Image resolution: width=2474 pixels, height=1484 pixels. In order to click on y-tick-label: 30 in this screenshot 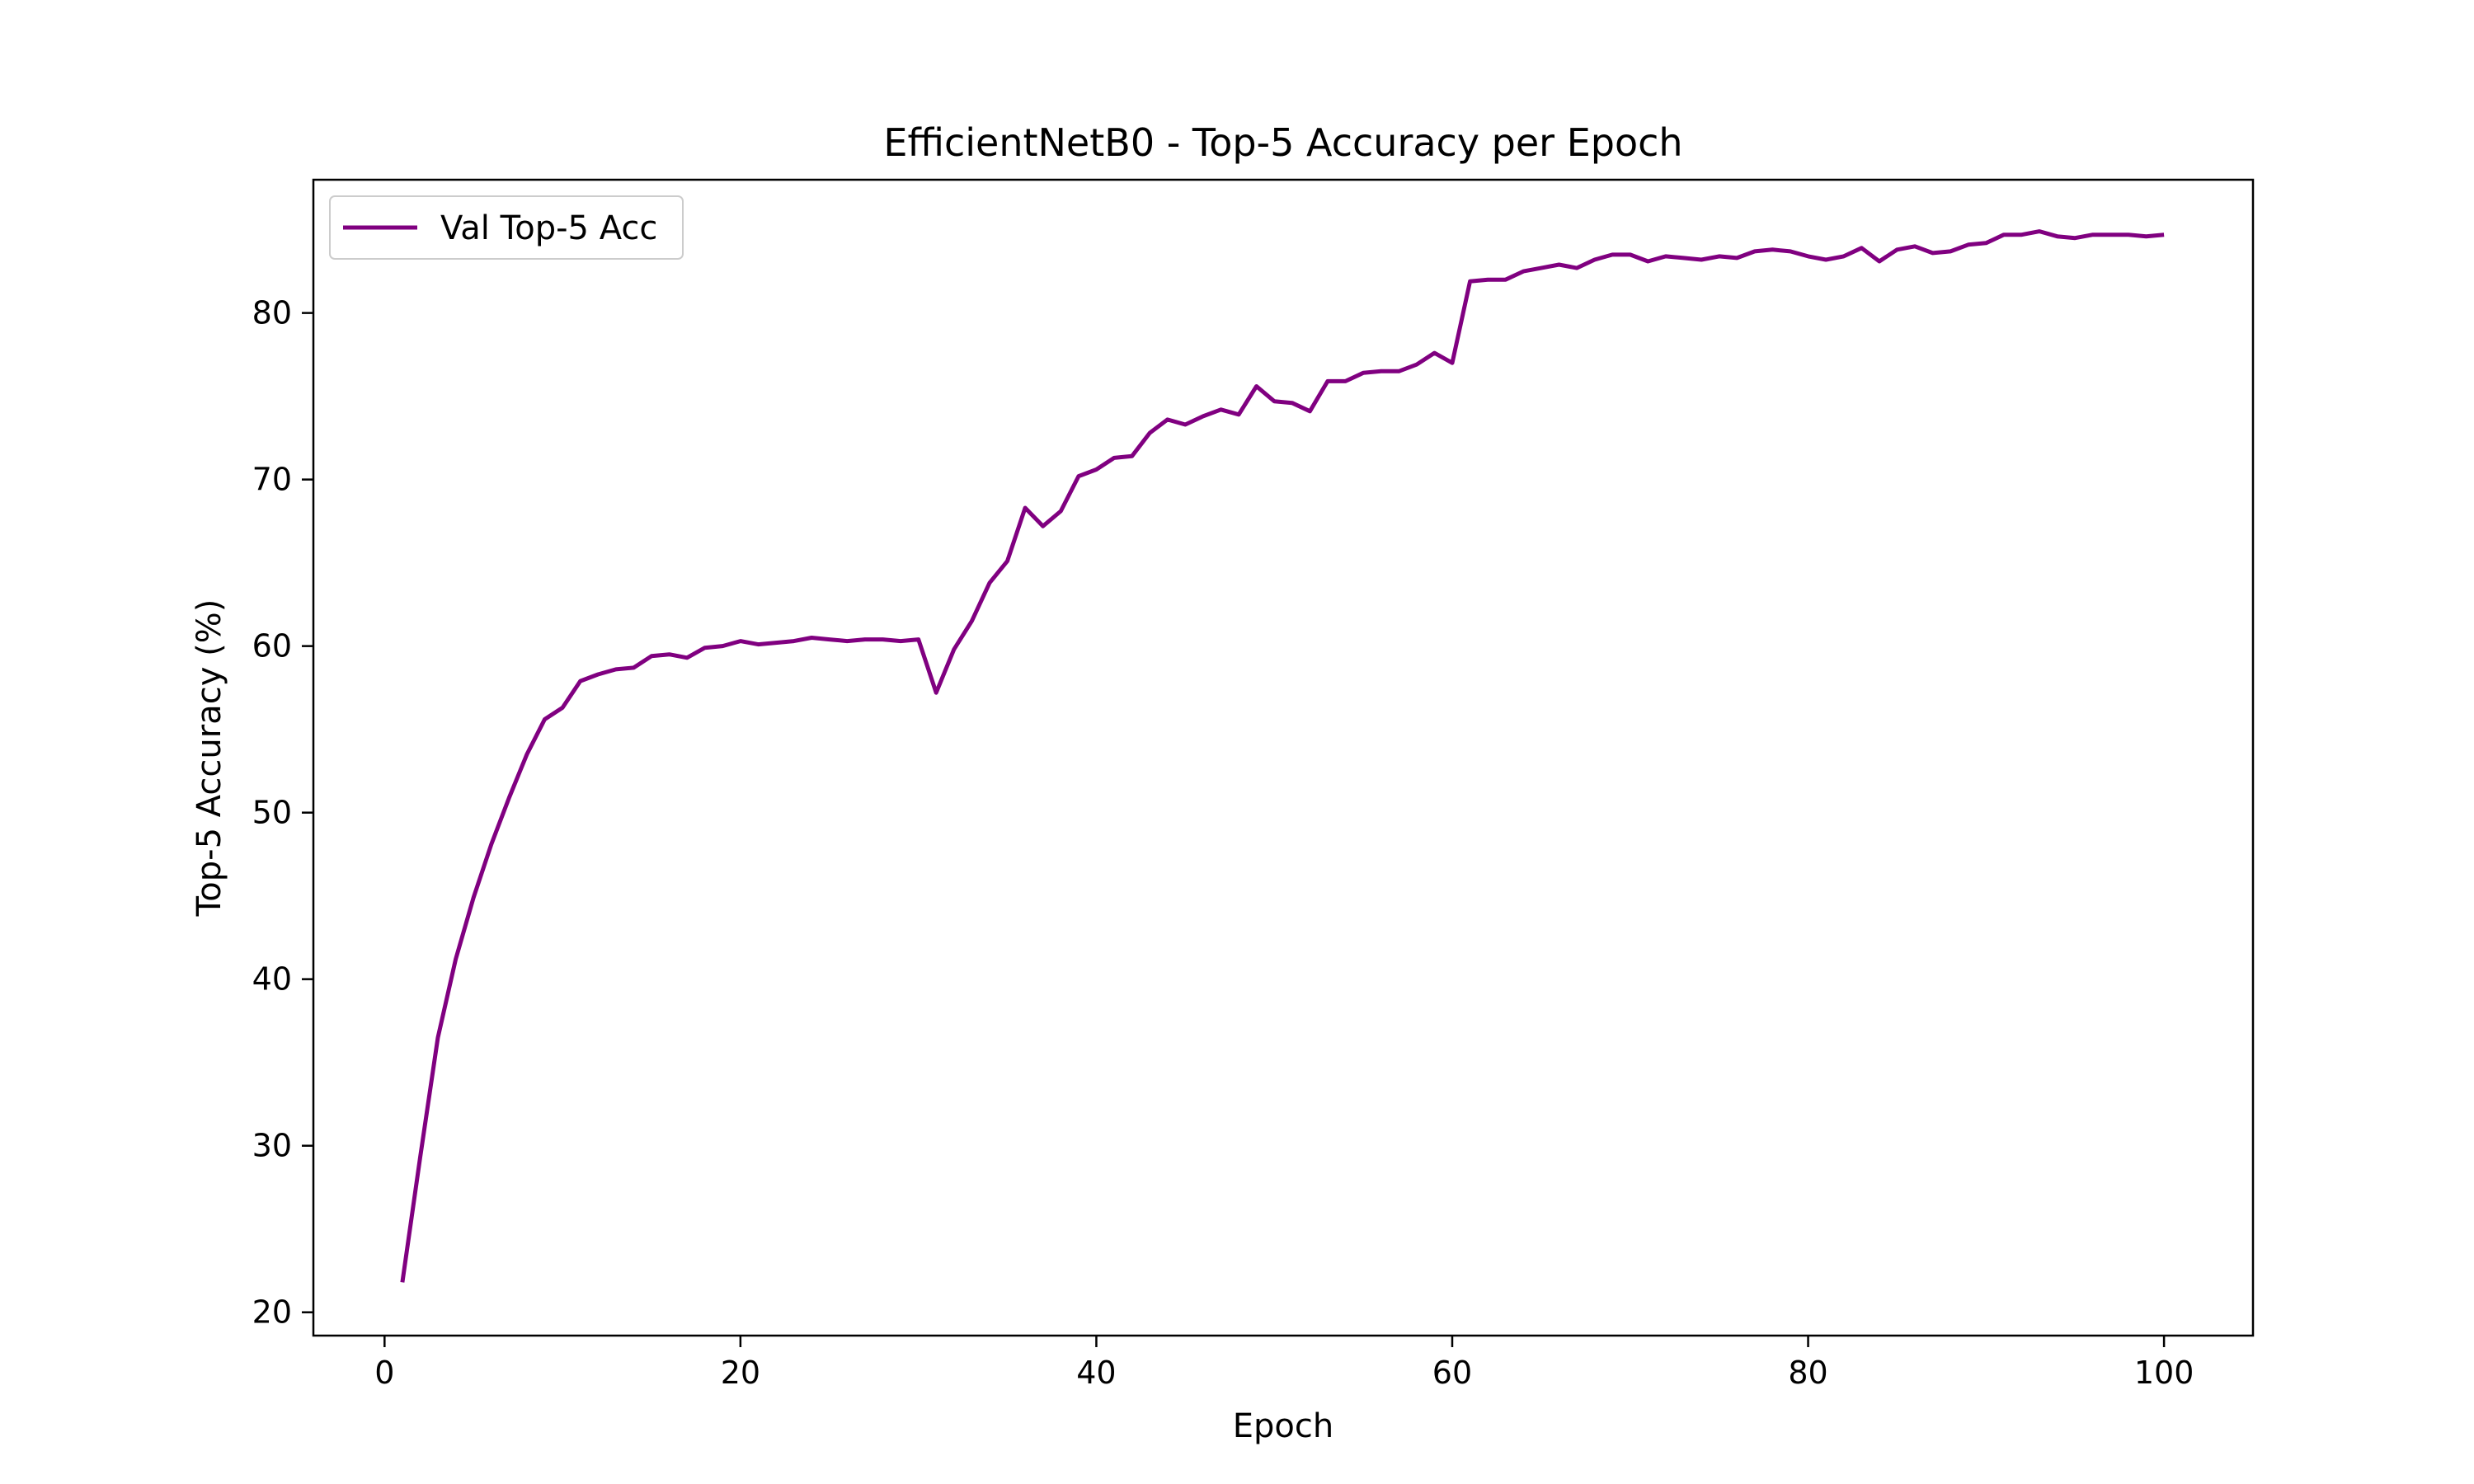, I will do `click(272, 1146)`.